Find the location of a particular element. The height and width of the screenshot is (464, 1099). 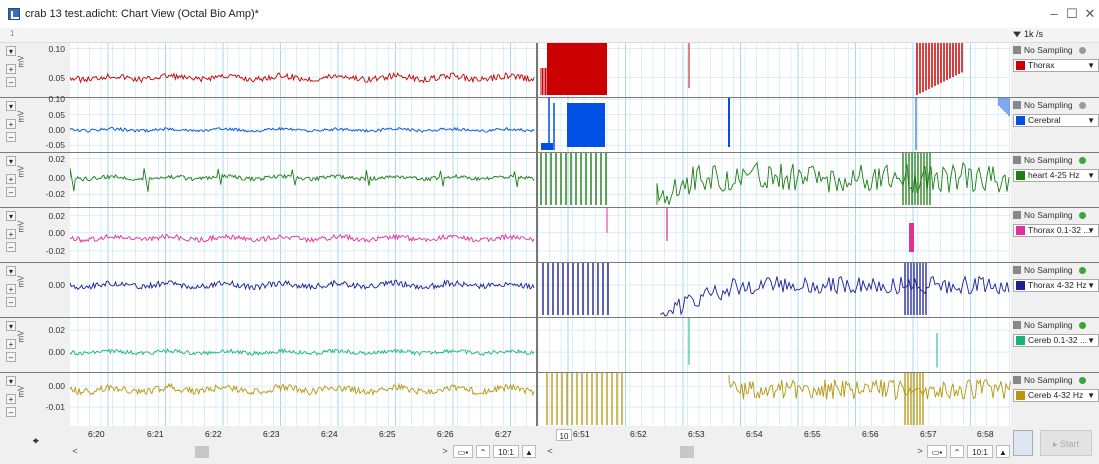

time-tick-label: 6:20 is located at coordinates (96, 434).